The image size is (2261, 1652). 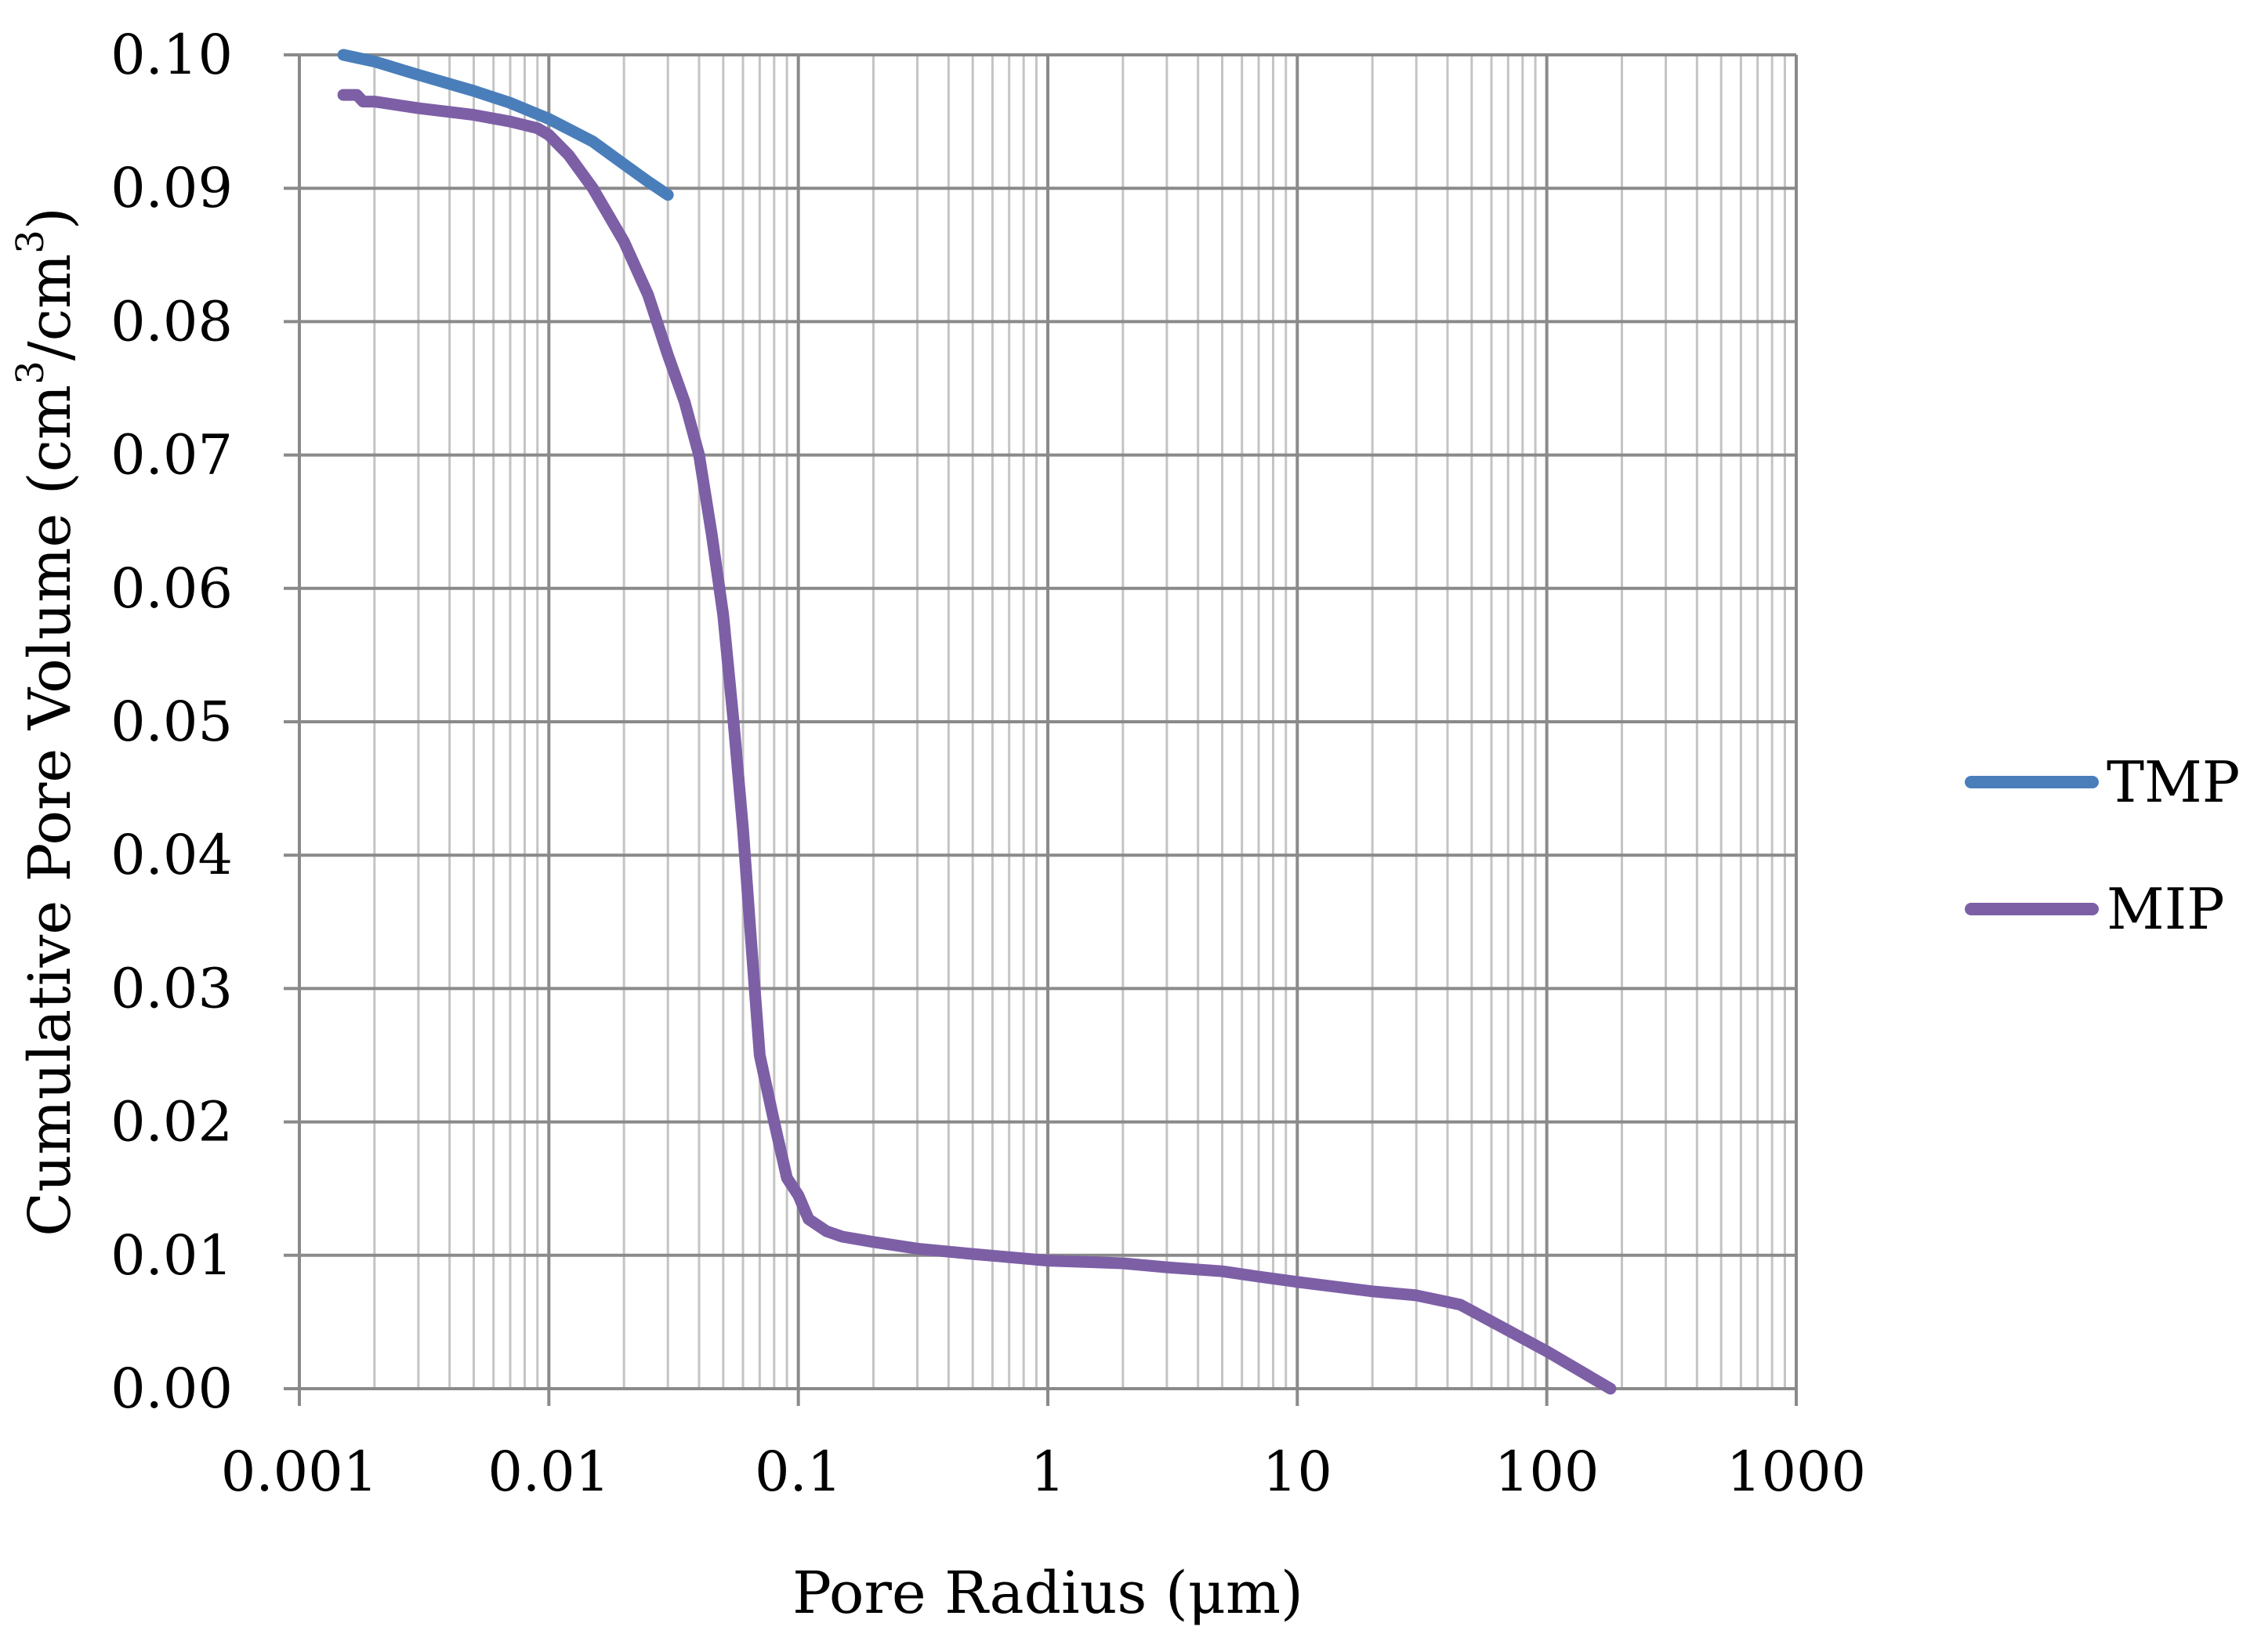 I want to click on x-tick-label: 10, so click(x=1297, y=1472).